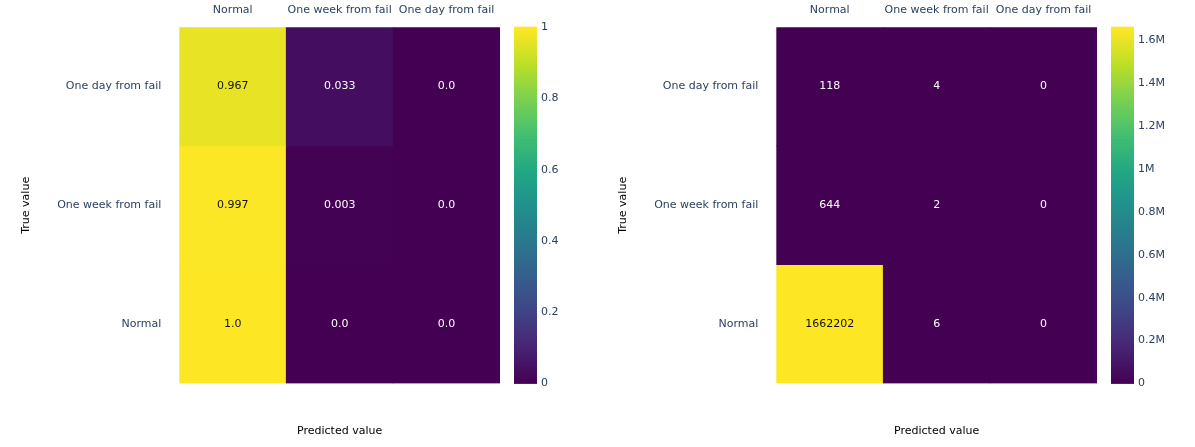 The height and width of the screenshot is (447, 1195). I want to click on data-label: 4, so click(937, 86).